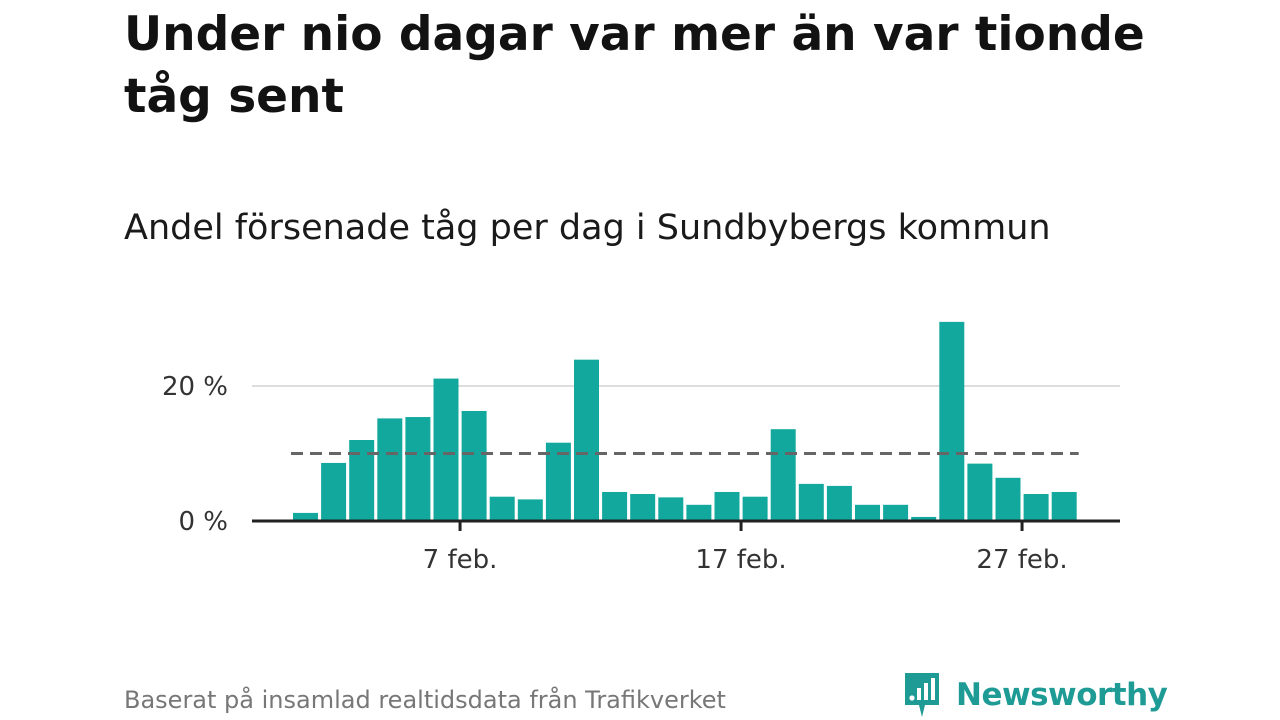  What do you see at coordinates (811, 502) in the screenshot?
I see `bar: 19 feb.: 5.5 %` at bounding box center [811, 502].